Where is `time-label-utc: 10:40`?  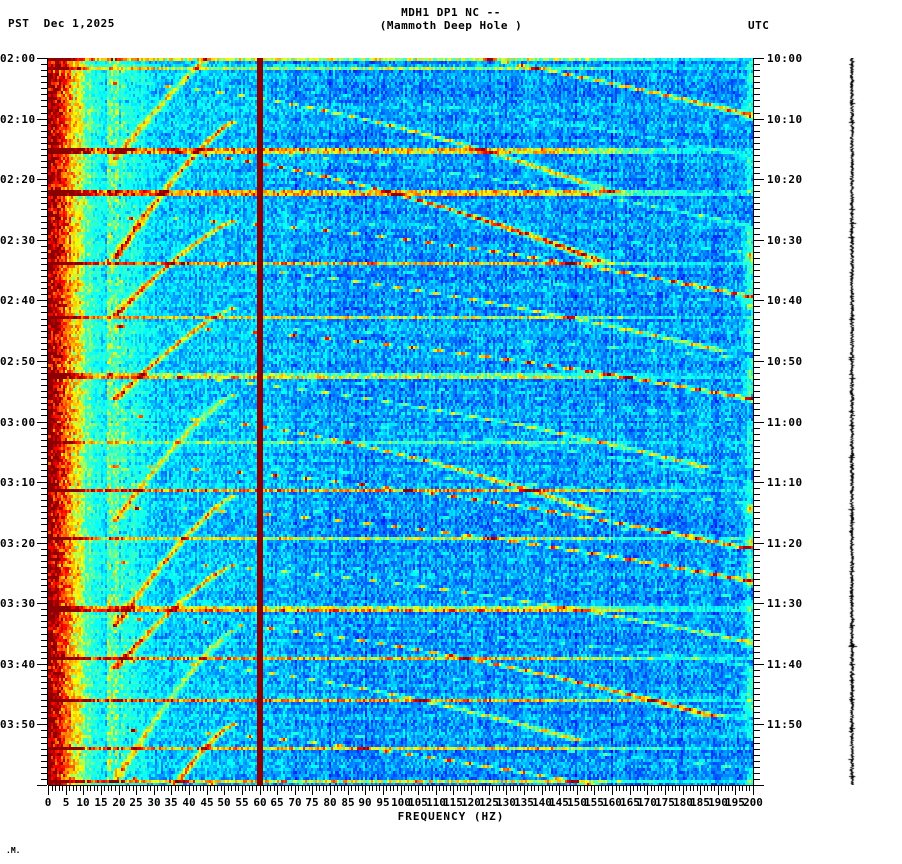
time-label-utc: 10:40 is located at coordinates (785, 300).